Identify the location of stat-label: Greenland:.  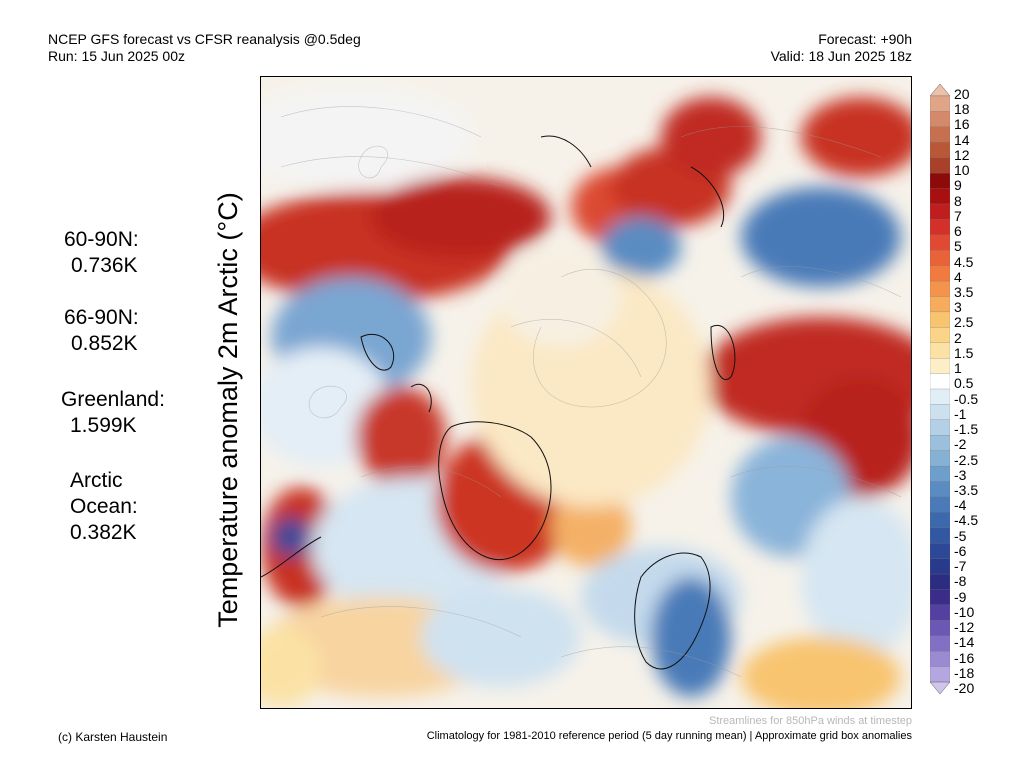
(113, 399).